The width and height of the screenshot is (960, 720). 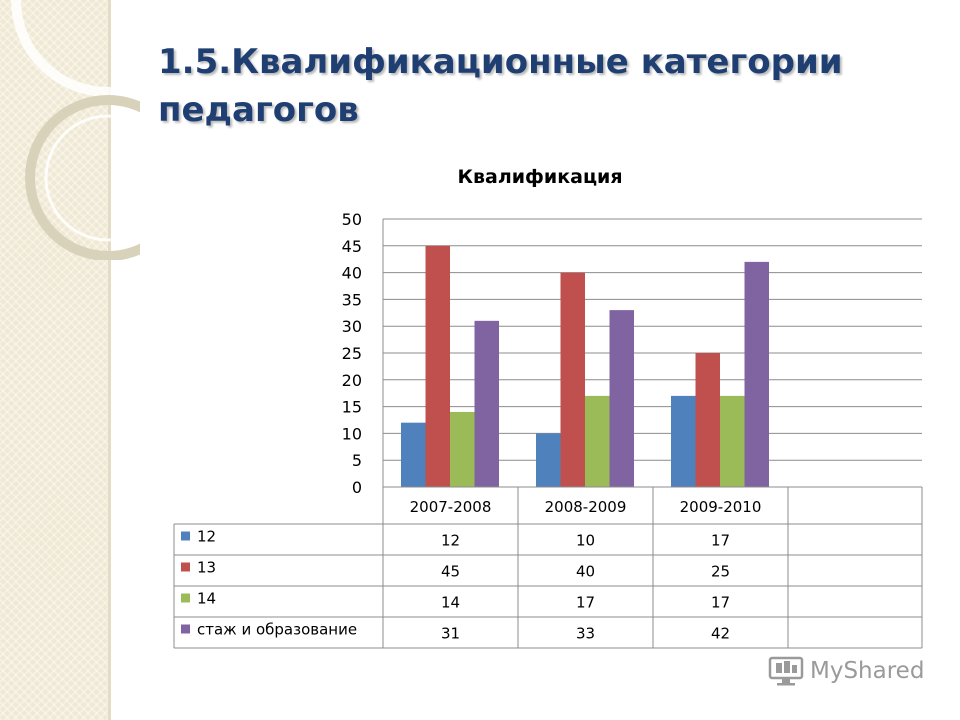 I want to click on bar-13-2008-2009, so click(x=572, y=379).